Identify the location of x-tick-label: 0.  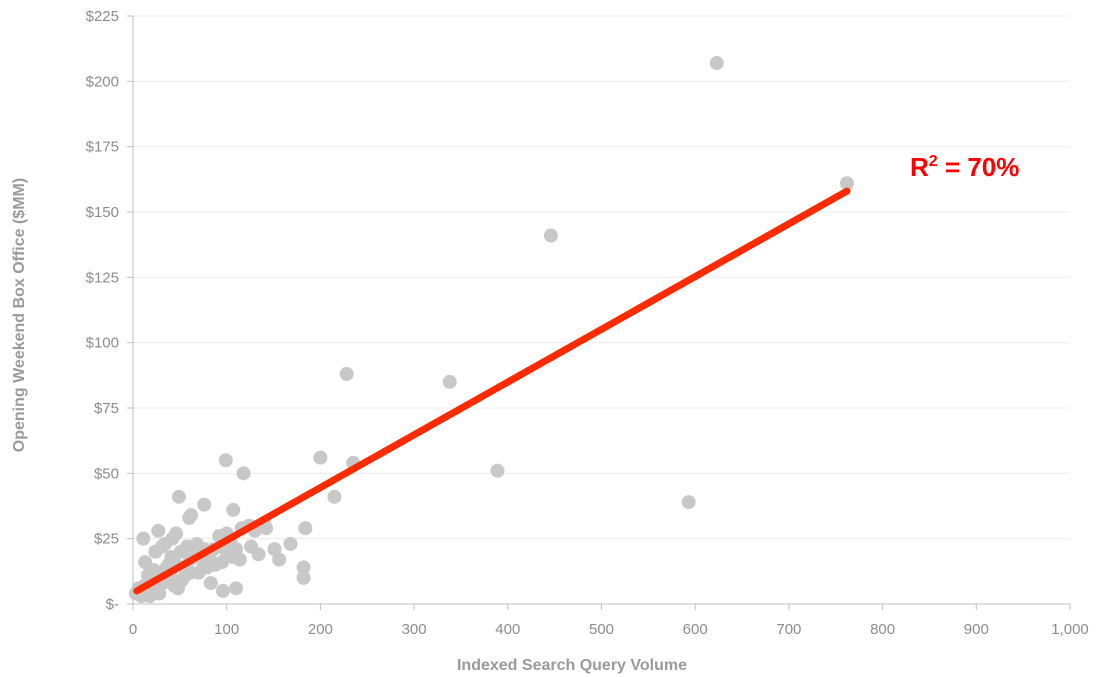
(133, 629).